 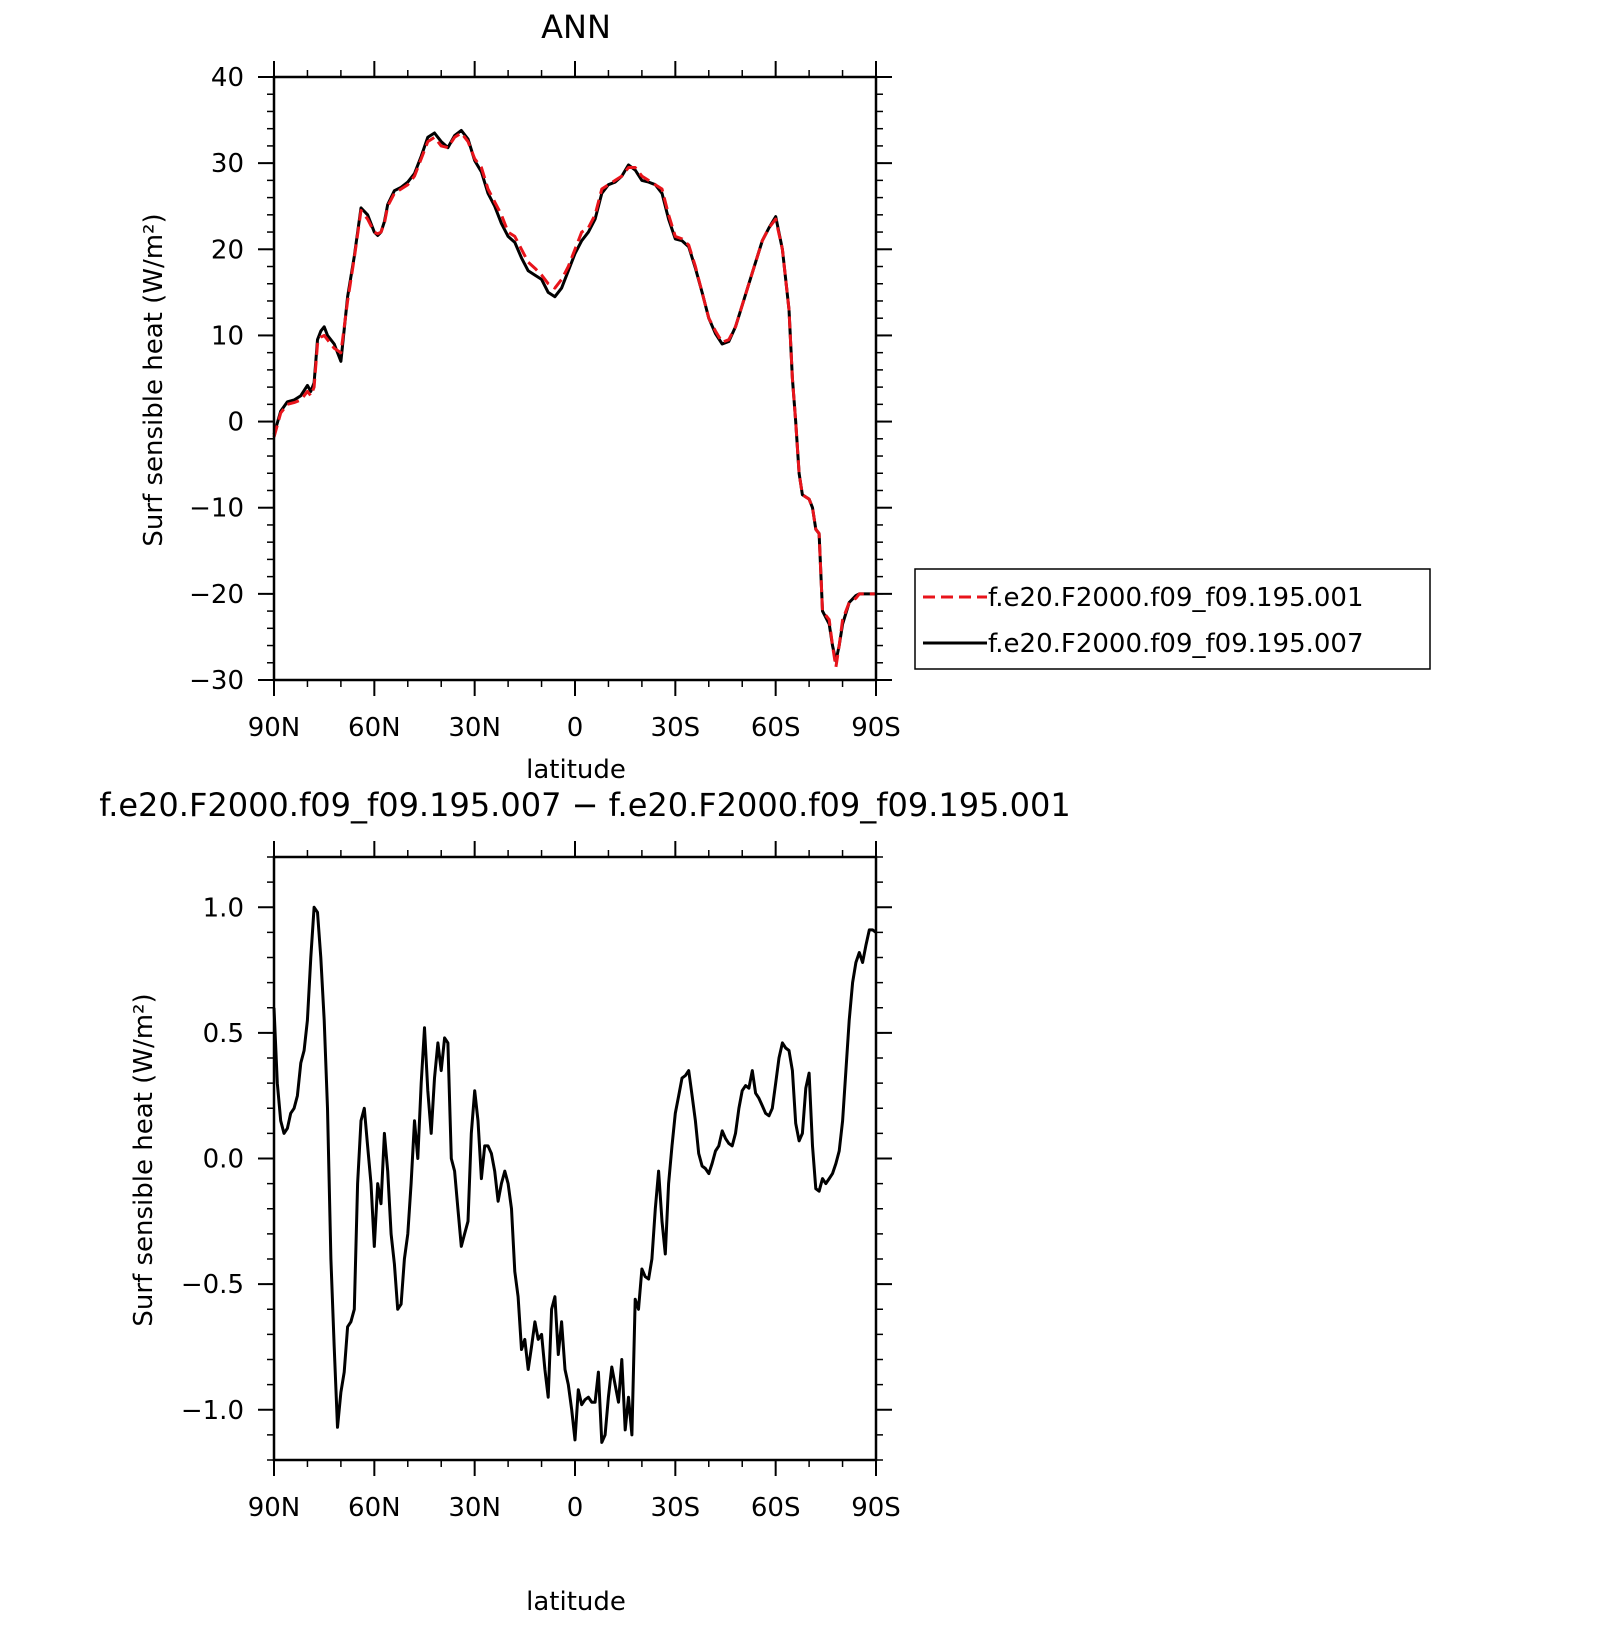 I want to click on y-tick-label: 30, so click(x=227, y=164).